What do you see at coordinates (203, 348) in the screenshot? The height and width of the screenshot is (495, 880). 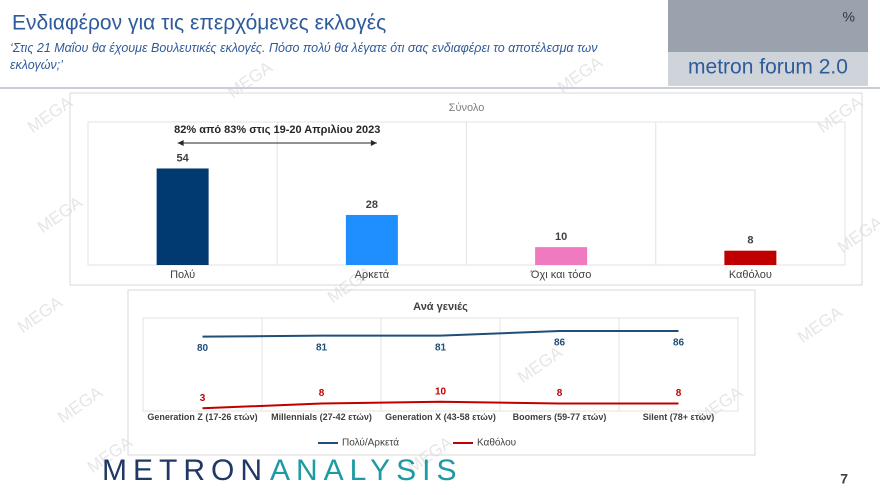 I see `value-label: 80` at bounding box center [203, 348].